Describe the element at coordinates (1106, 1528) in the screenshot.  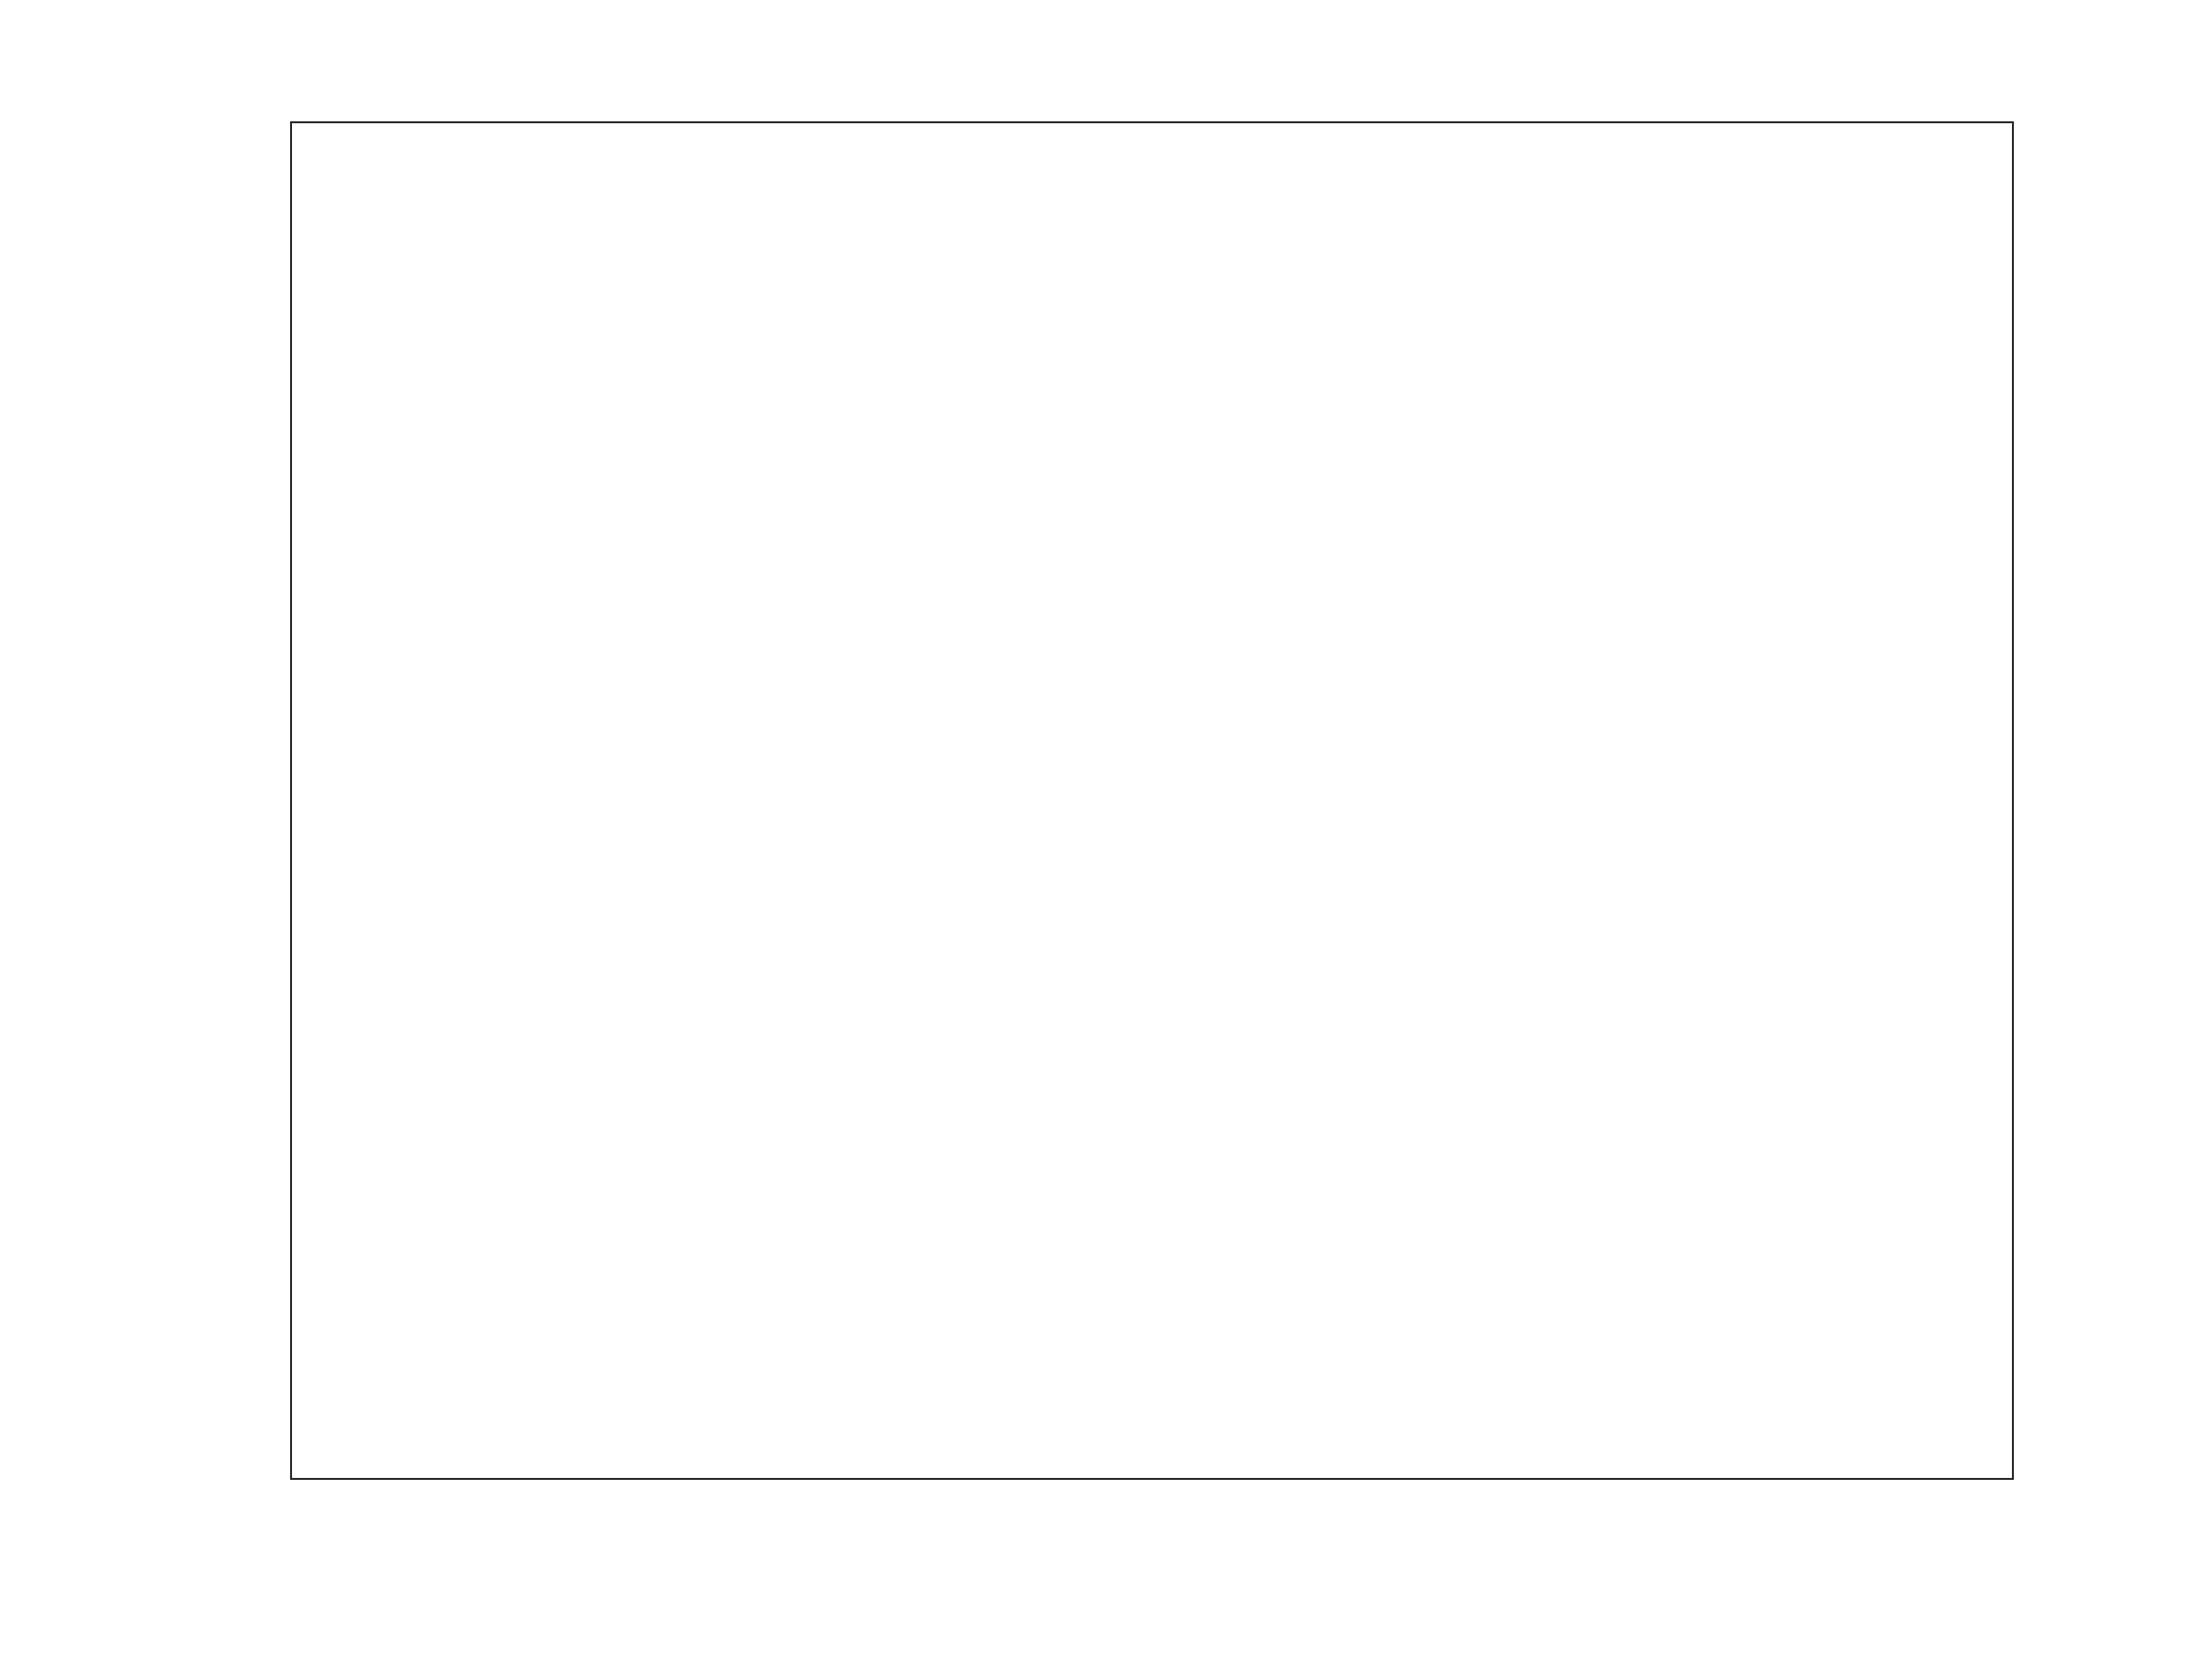
I see `x-axis-tick-labels` at that location.